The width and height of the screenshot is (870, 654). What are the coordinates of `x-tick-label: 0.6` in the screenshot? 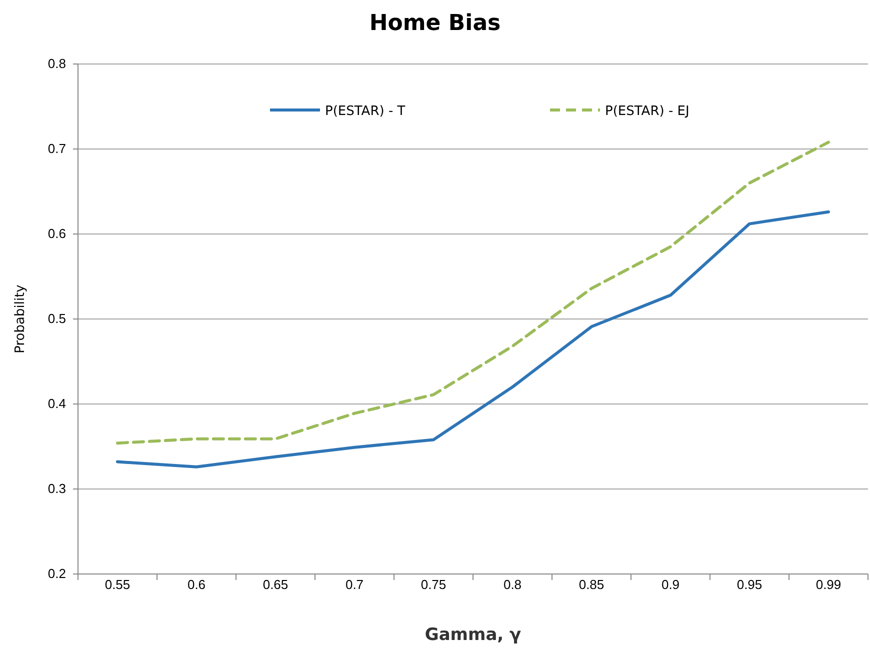 It's located at (196, 584).